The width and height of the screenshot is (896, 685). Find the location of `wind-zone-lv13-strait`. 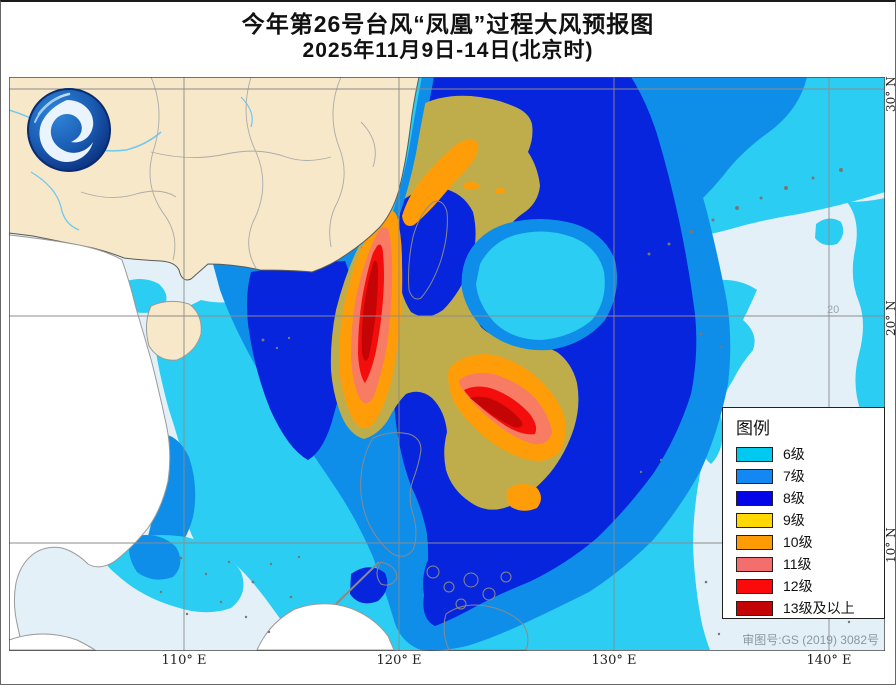

wind-zone-lv13-strait is located at coordinates (369, 310).